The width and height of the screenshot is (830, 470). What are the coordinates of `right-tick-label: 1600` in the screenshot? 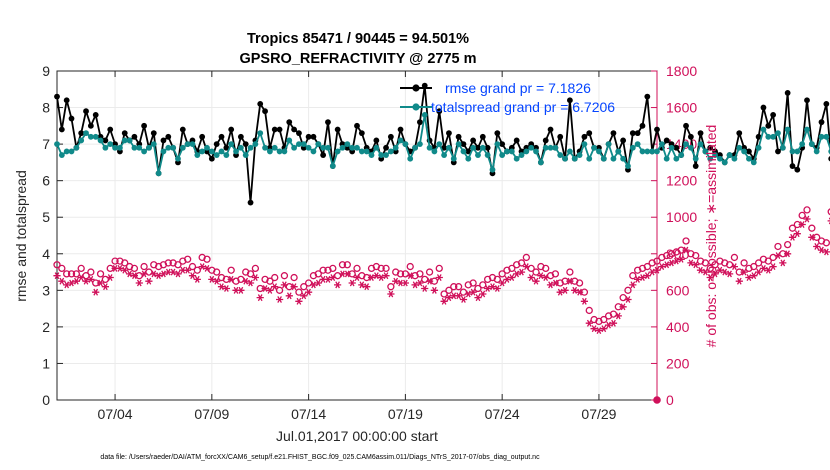 It's located at (681, 108).